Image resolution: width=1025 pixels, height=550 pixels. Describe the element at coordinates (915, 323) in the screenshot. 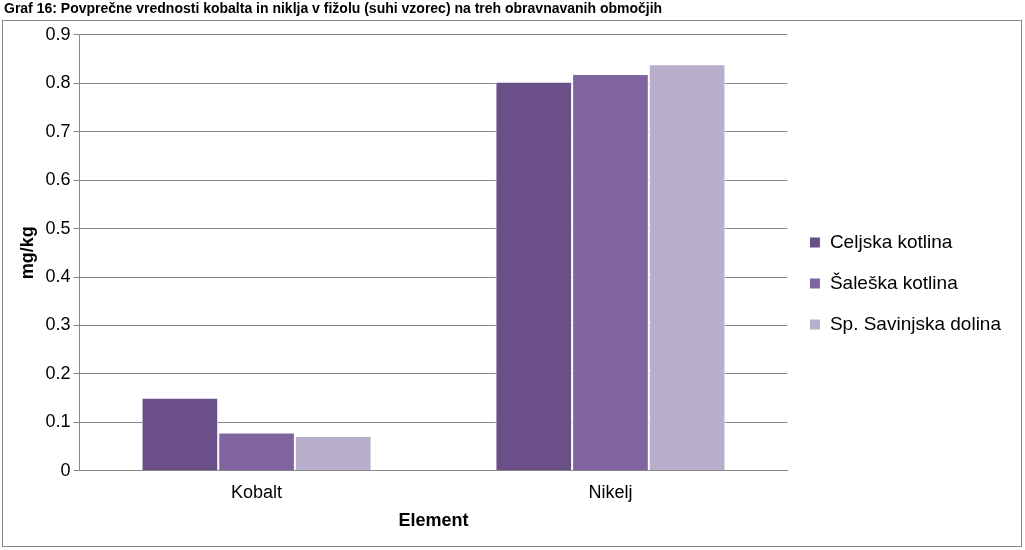

I see `legend-label: Sp. Savinjska dolina` at that location.